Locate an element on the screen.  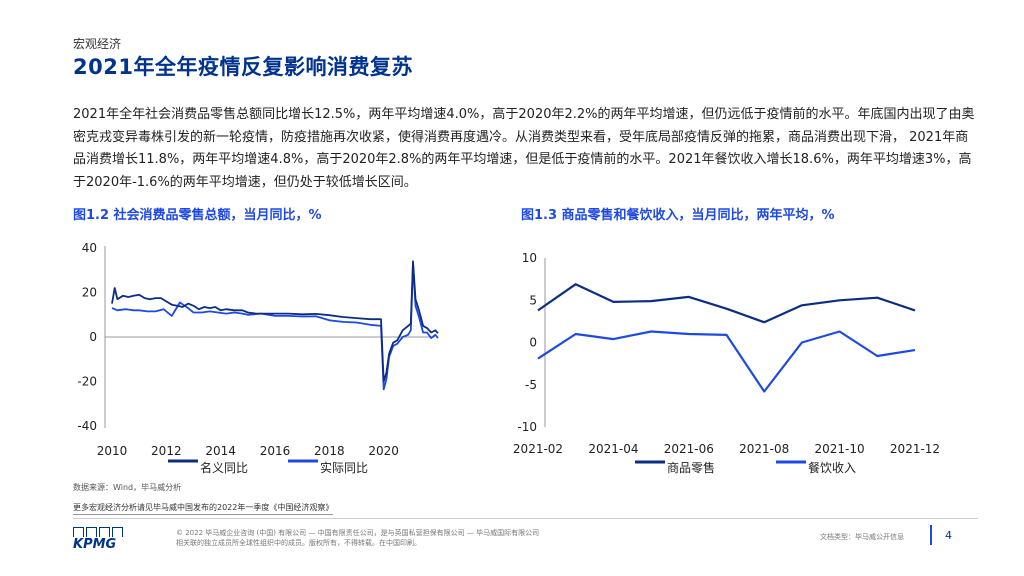
x-tick-label: 2020 is located at coordinates (383, 451).